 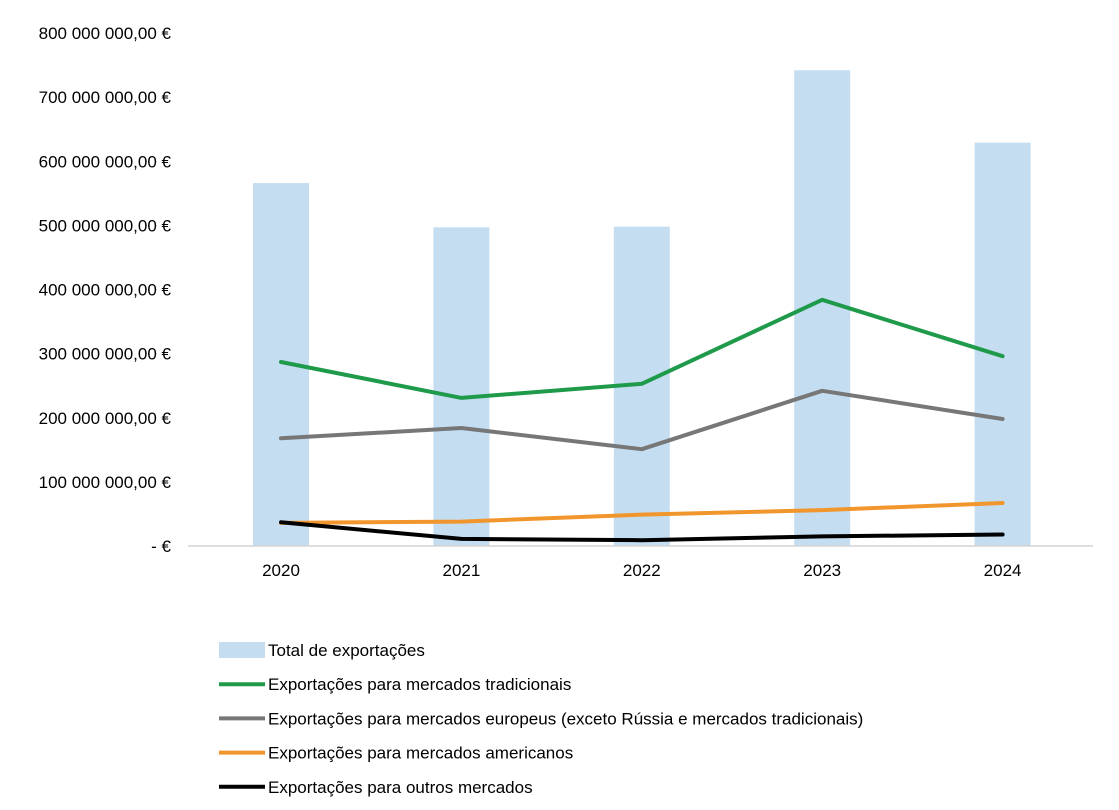 I want to click on legend-item-5: Exportações para outros mercados, so click(x=376, y=787).